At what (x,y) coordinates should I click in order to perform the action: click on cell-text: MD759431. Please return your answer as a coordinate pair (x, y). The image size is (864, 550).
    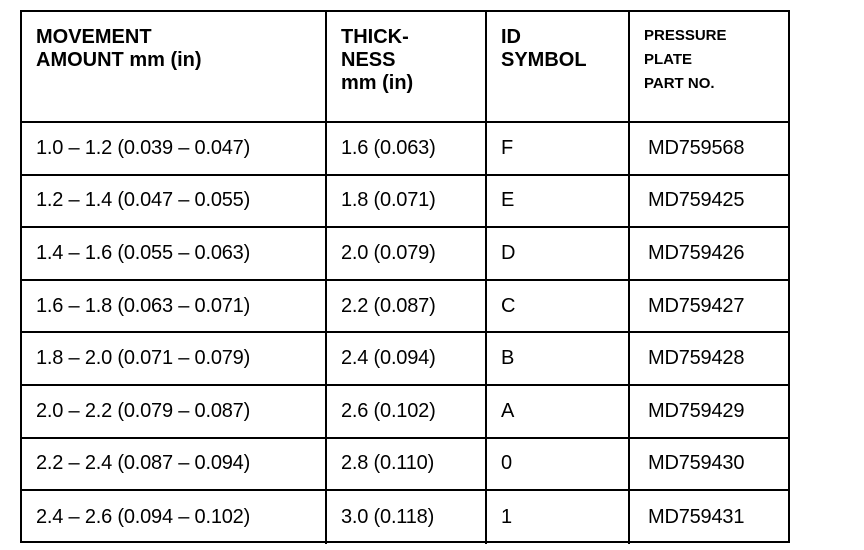
    Looking at the image, I should click on (696, 516).